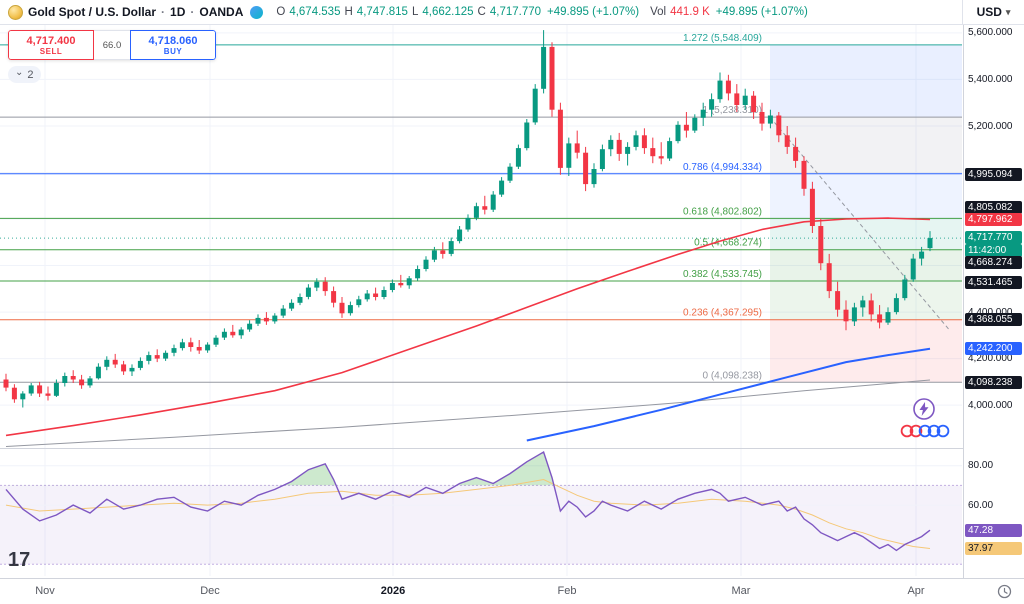 Image resolution: width=1024 pixels, height=604 pixels. Describe the element at coordinates (348, 12) in the screenshot. I see `high-label: H` at that location.